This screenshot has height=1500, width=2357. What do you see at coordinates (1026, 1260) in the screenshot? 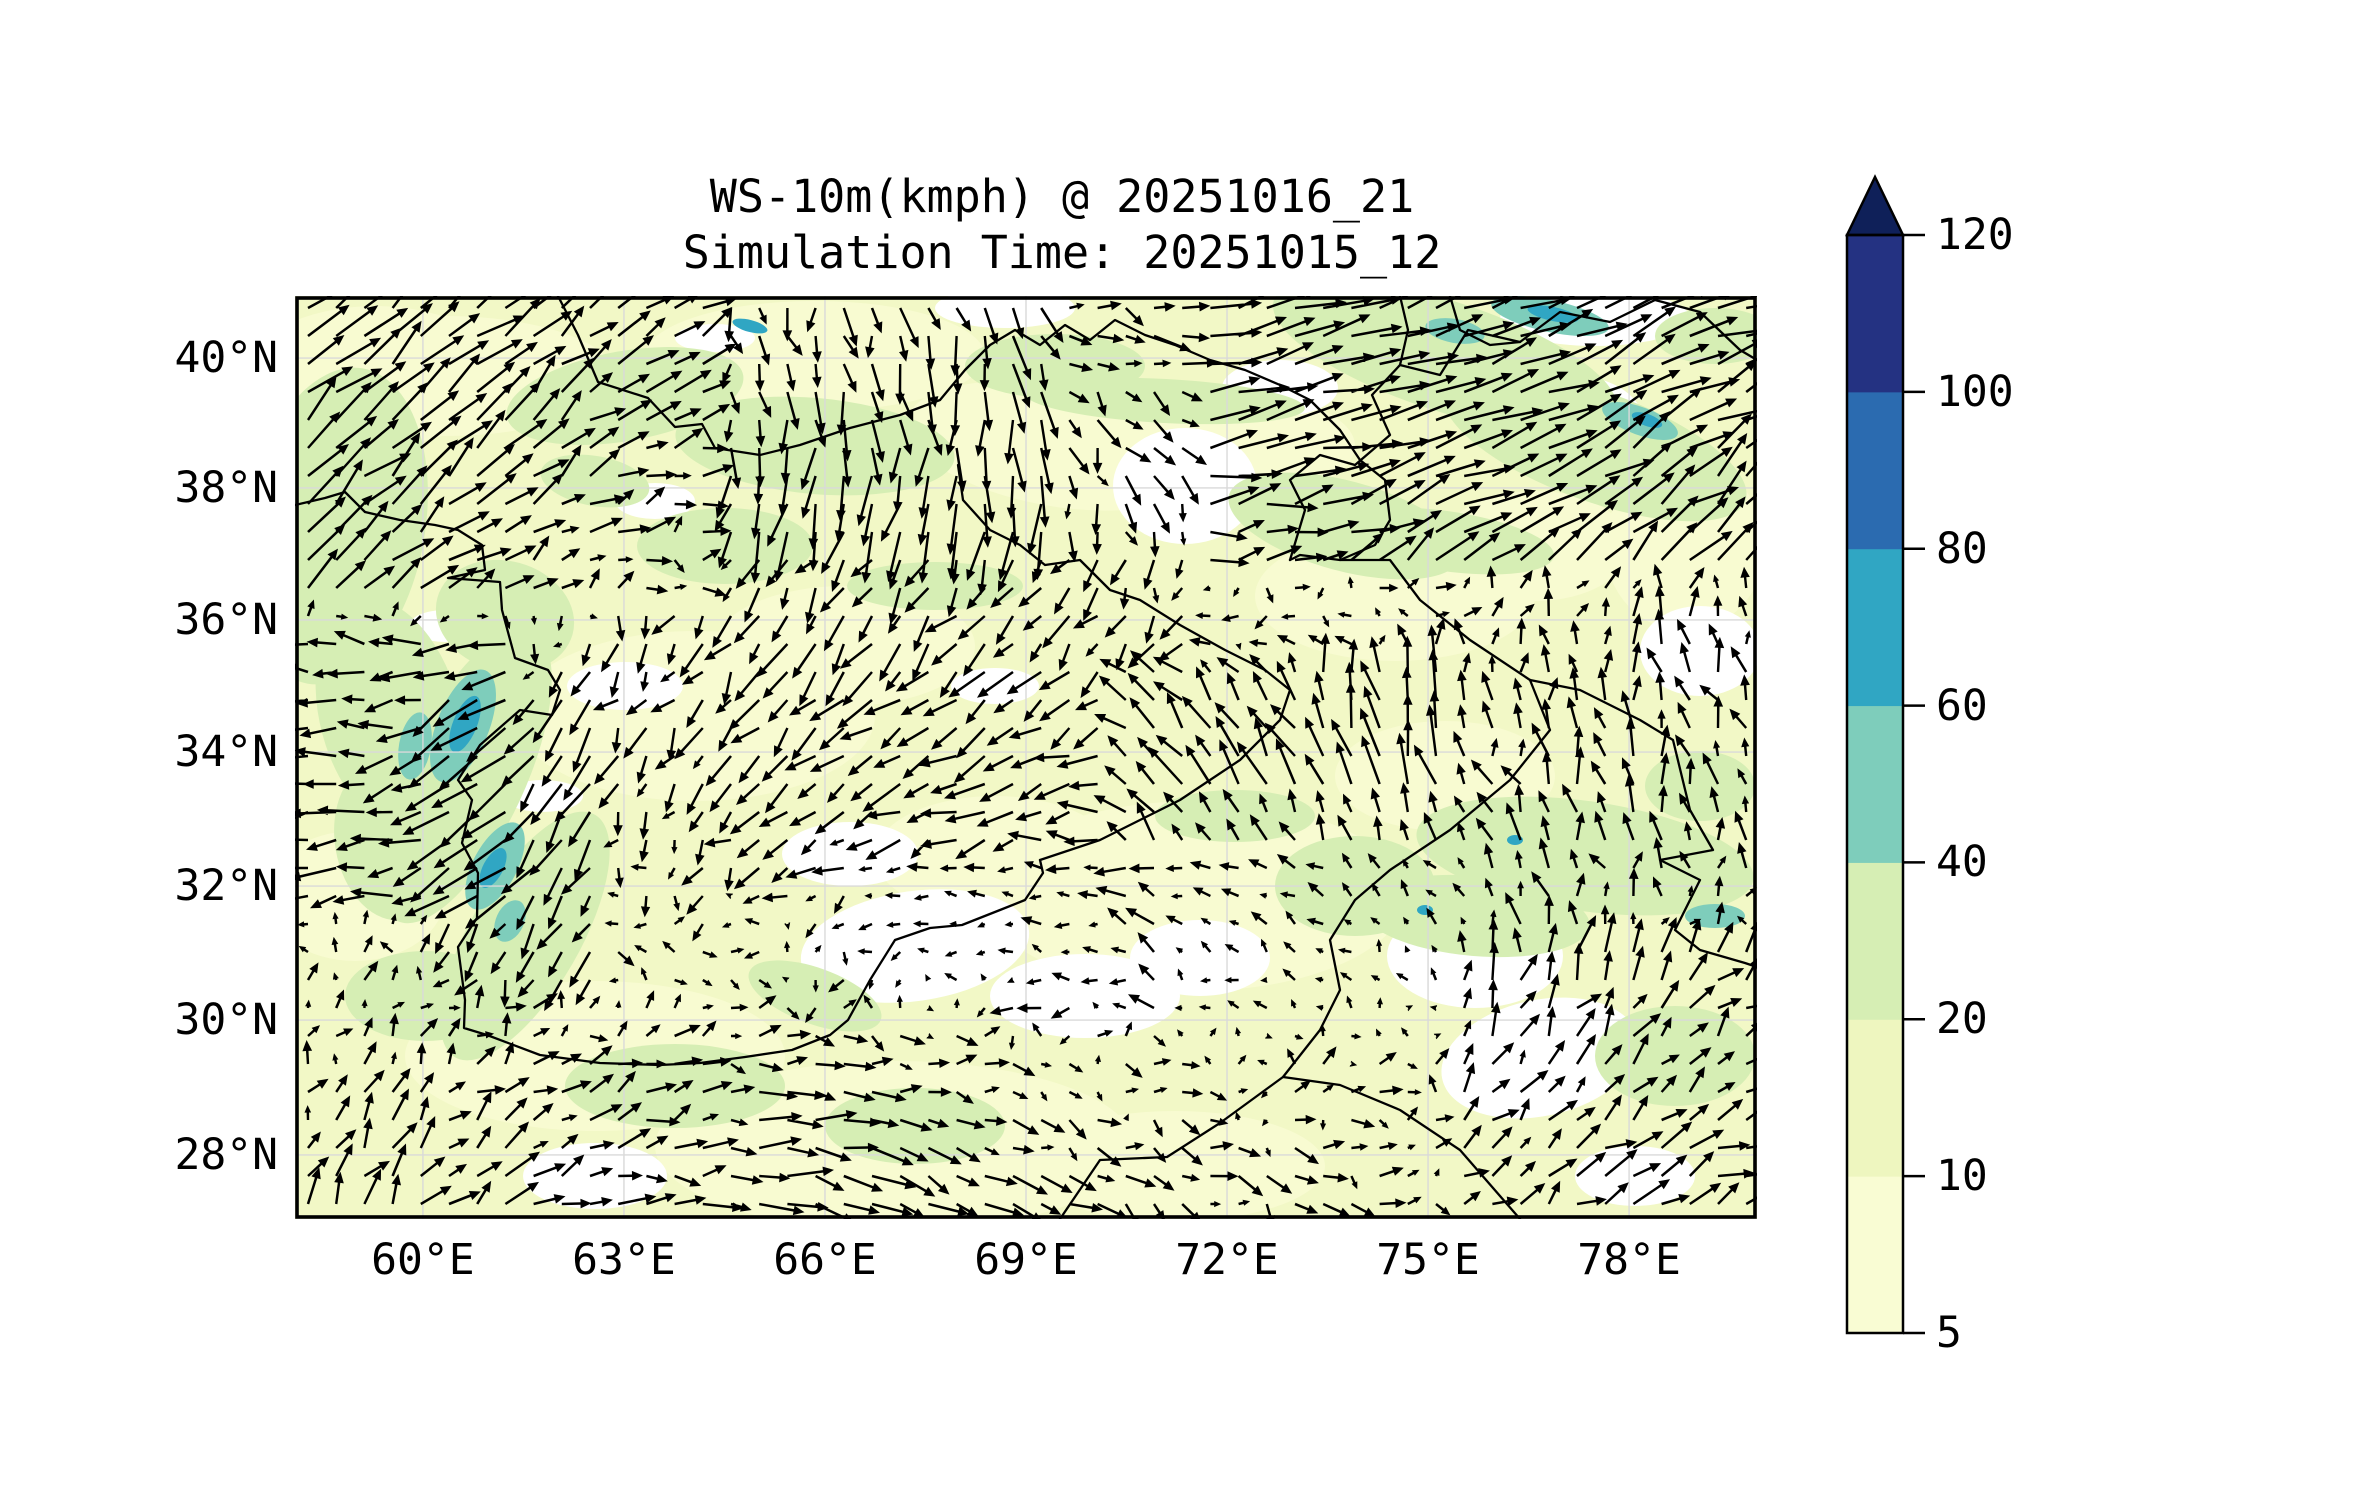
I see `x-tick-label: 69°E` at bounding box center [1026, 1260].